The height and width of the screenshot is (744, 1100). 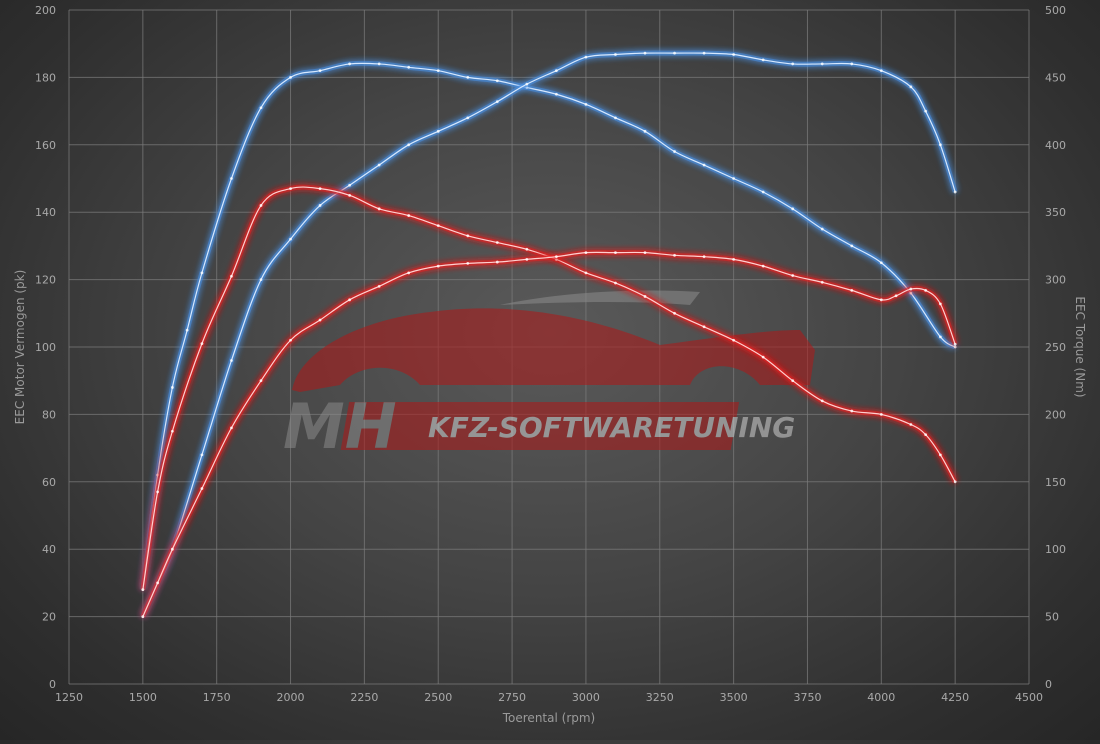 I want to click on y-left-tick-label: 60, so click(x=49, y=482).